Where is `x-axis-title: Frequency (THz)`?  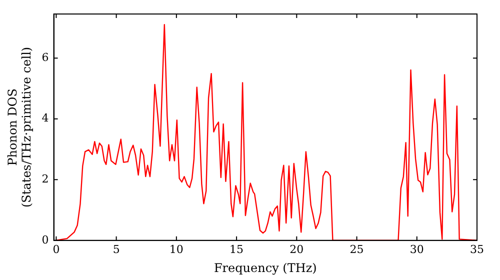
x-axis-title: Frequency (THz) is located at coordinates (265, 267).